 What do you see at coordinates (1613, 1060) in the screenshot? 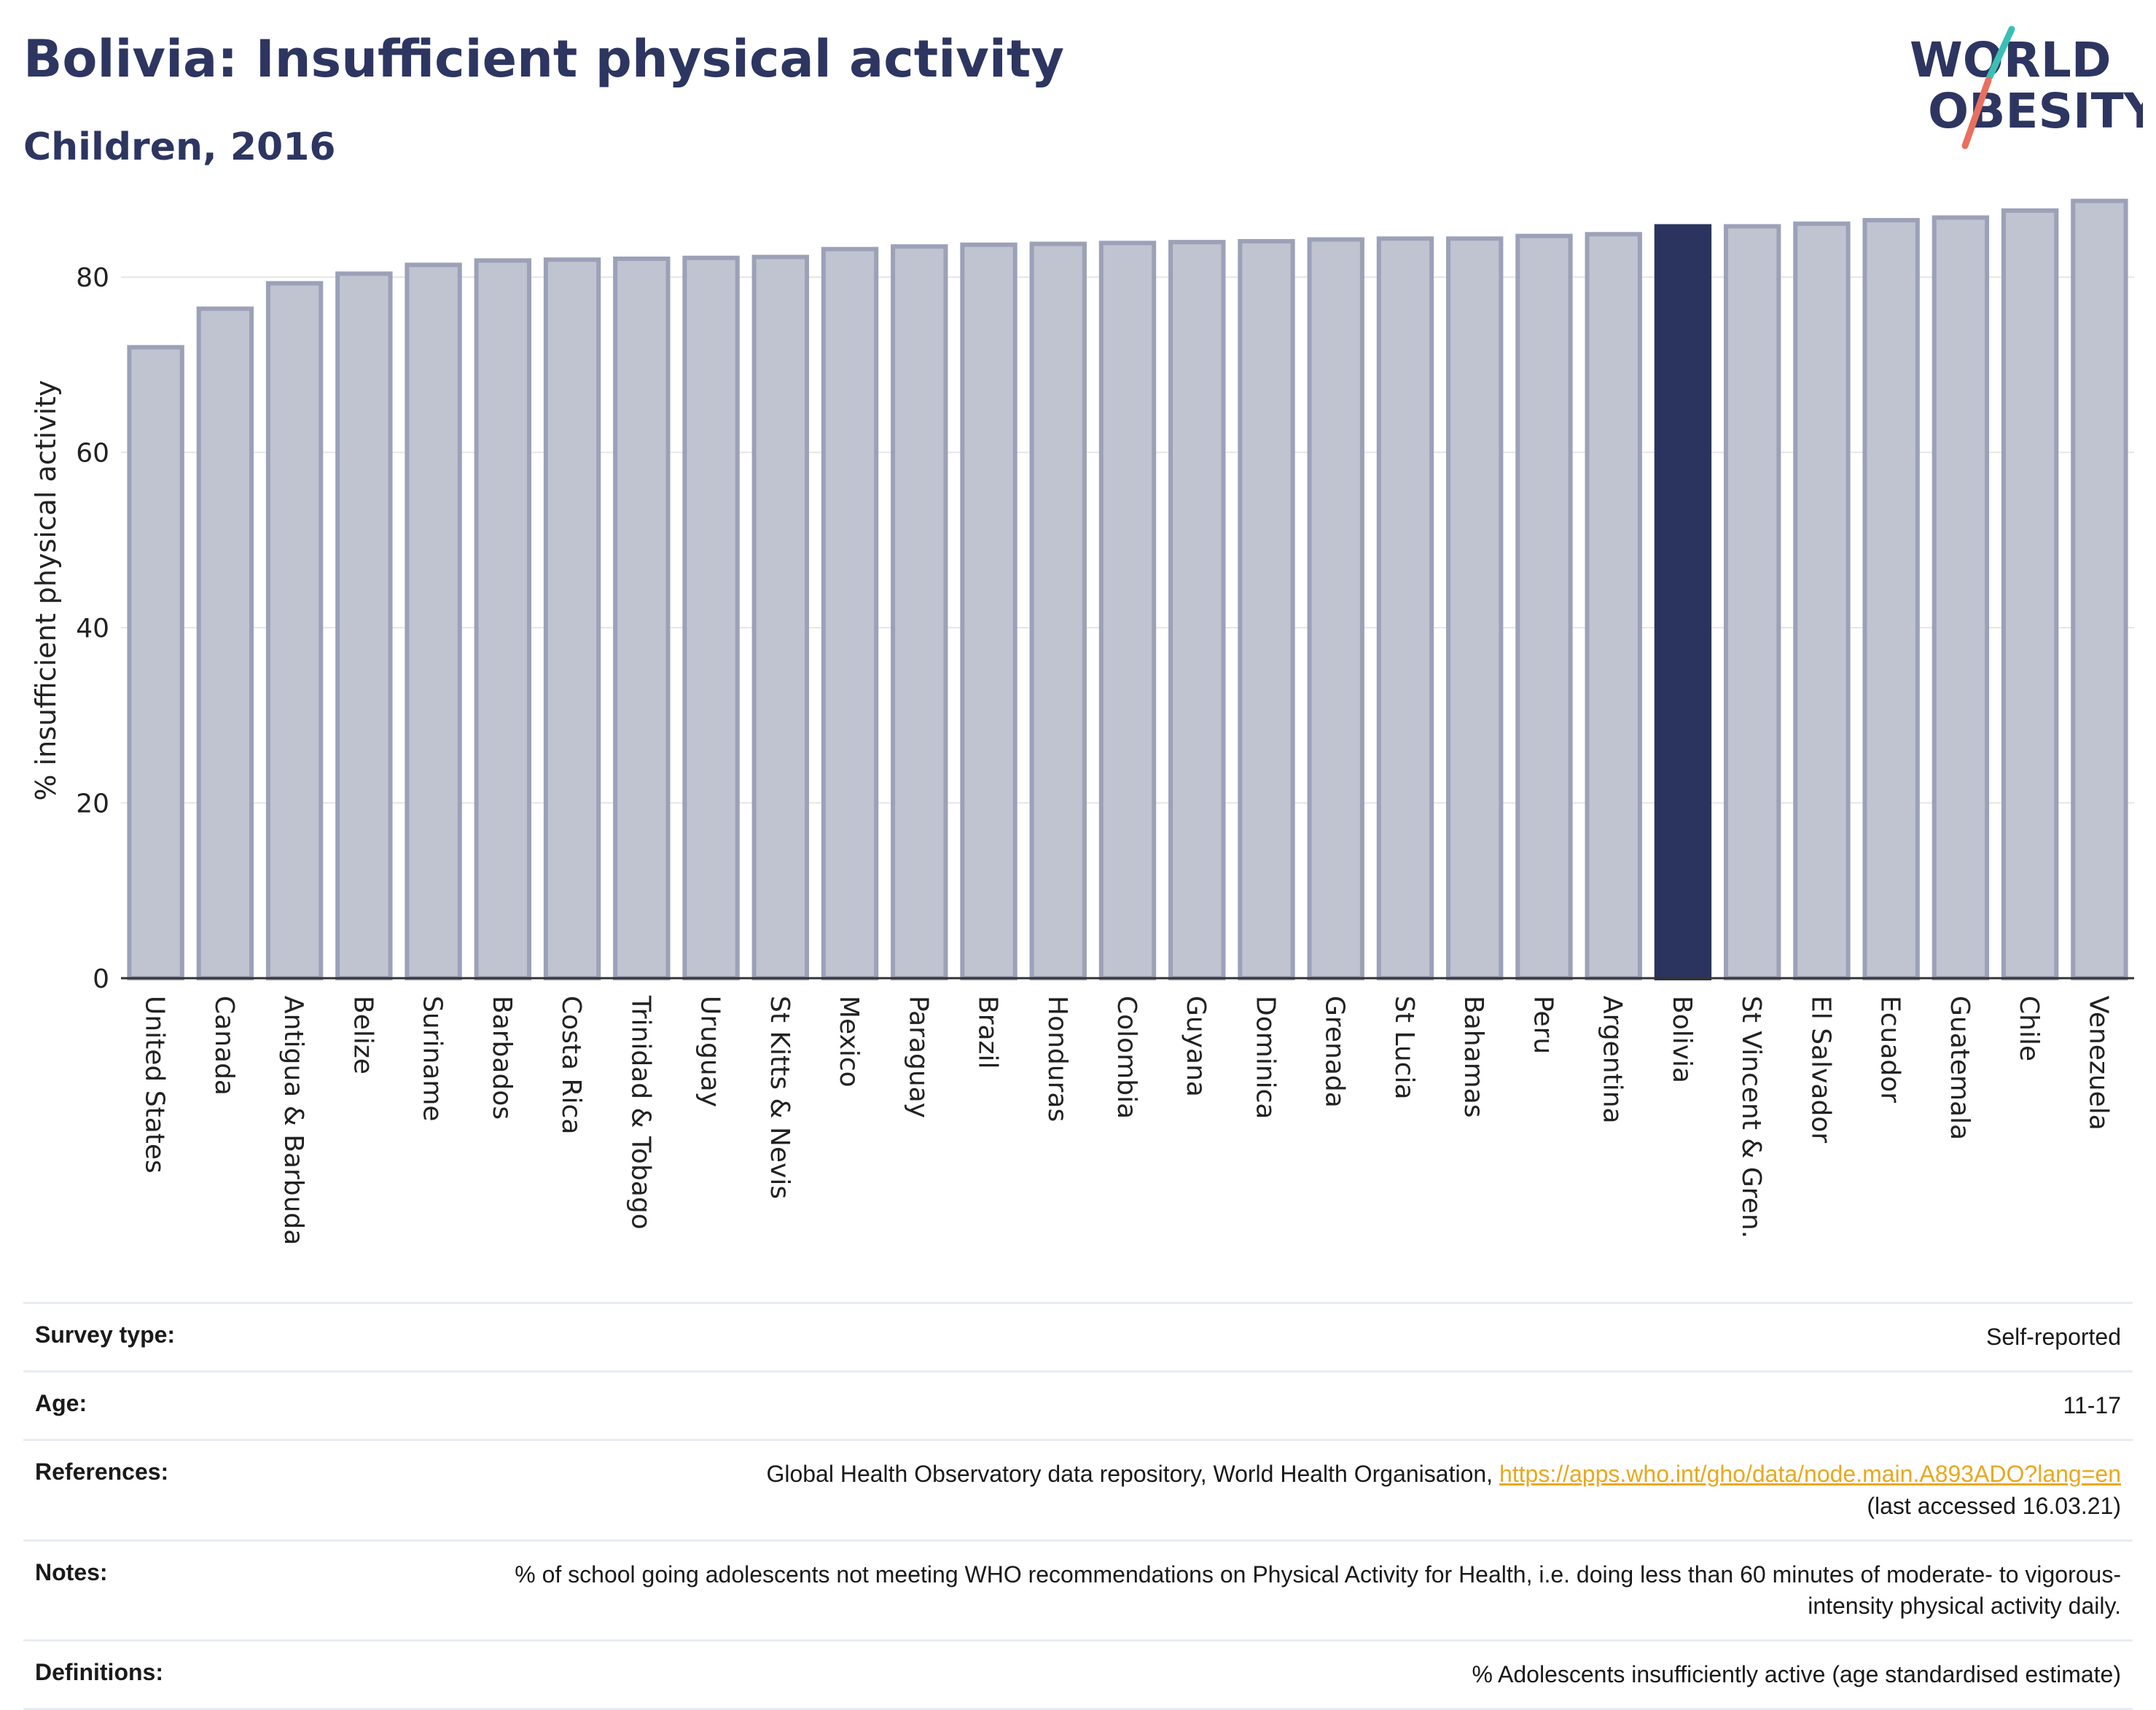
I see `x-tick-label: Argentina` at bounding box center [1613, 1060].